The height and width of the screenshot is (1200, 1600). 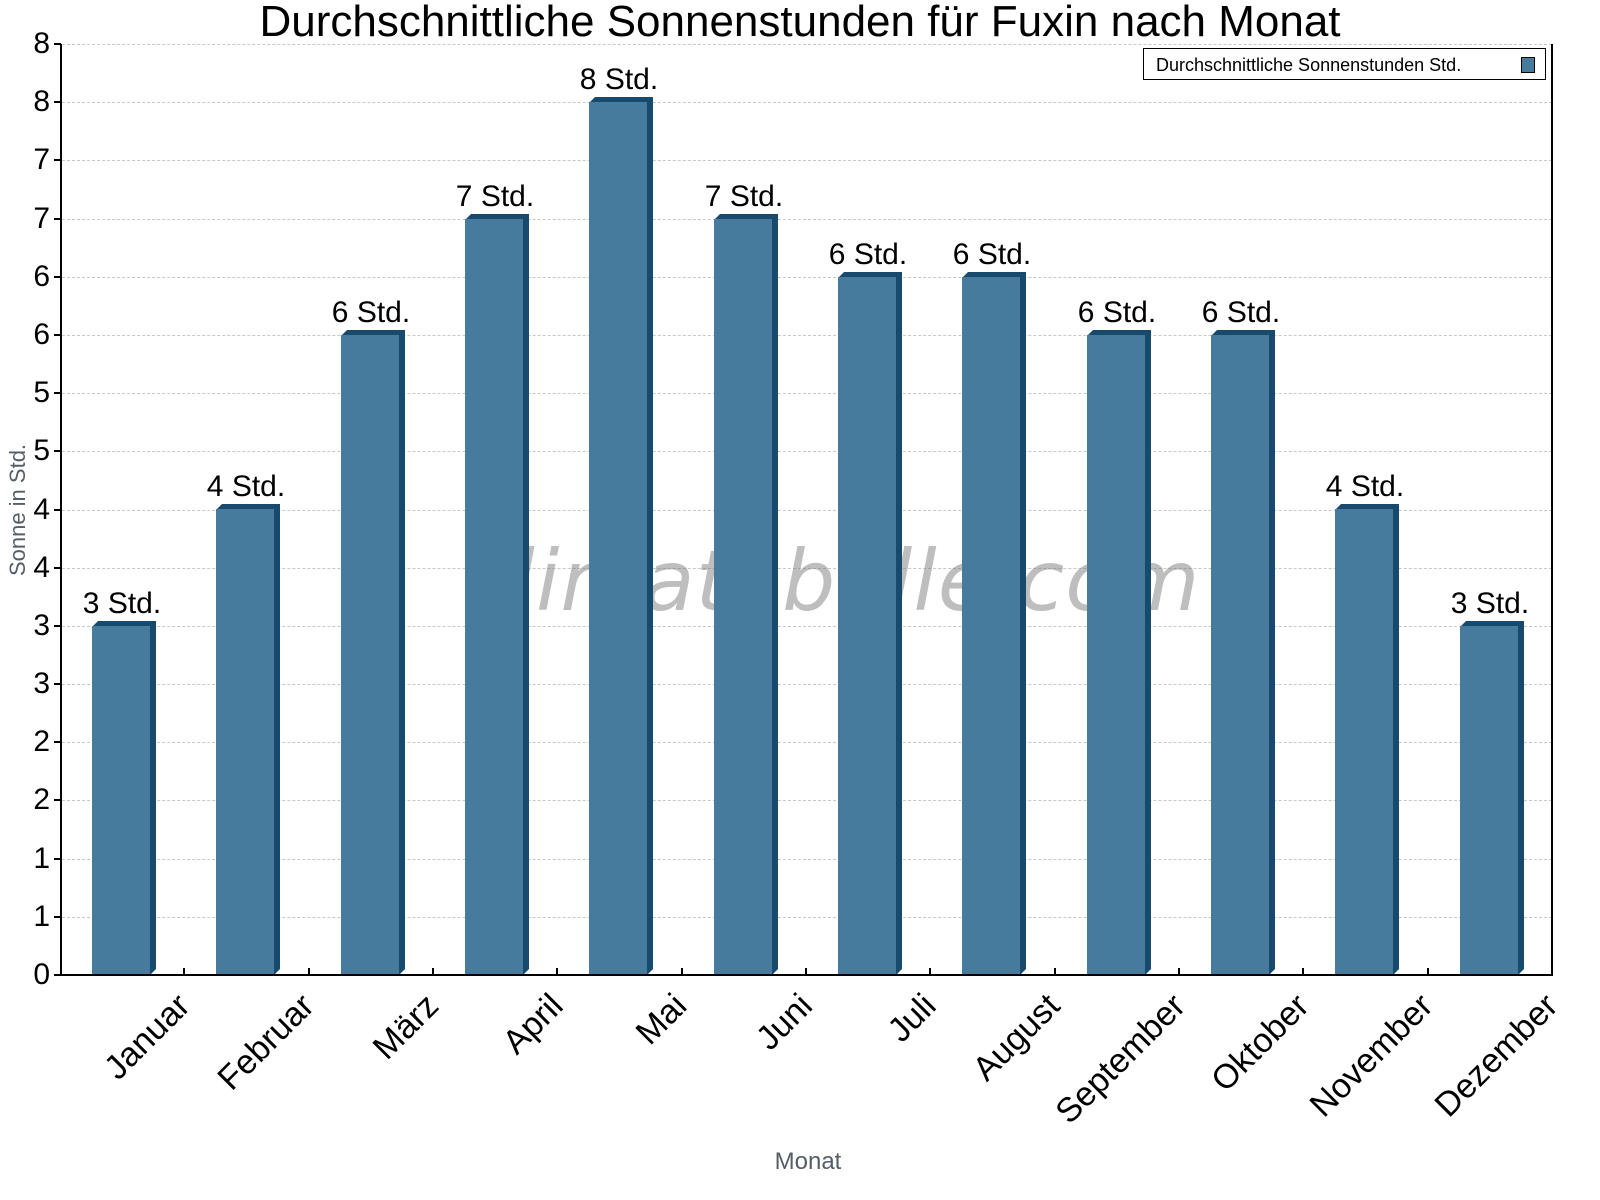 I want to click on bar-august, so click(x=994, y=623).